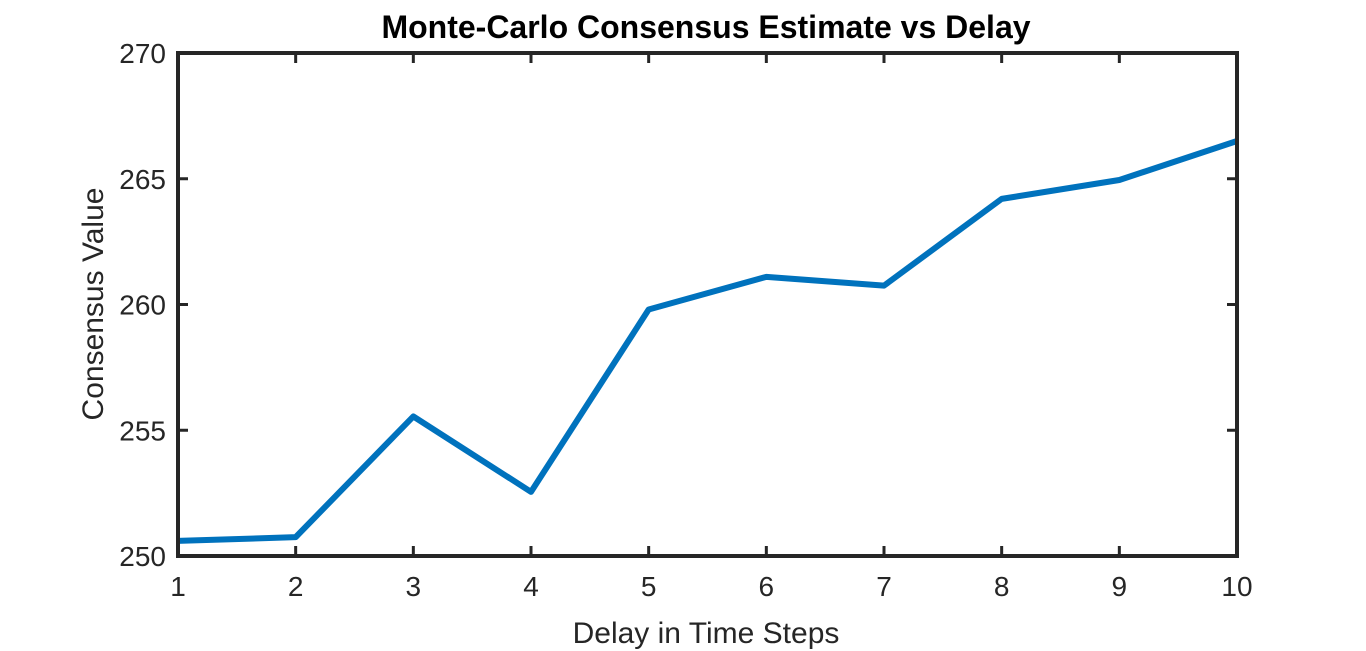 Image resolution: width=1366 pixels, height=651 pixels. What do you see at coordinates (706, 633) in the screenshot?
I see `x-axis-label: Delay in Time Steps` at bounding box center [706, 633].